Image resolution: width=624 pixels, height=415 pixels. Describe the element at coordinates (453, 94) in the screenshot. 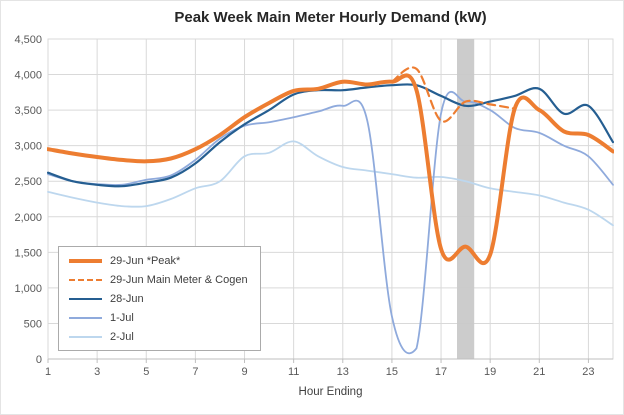

I see `series-line-29-jun-main-meter-cogen` at that location.